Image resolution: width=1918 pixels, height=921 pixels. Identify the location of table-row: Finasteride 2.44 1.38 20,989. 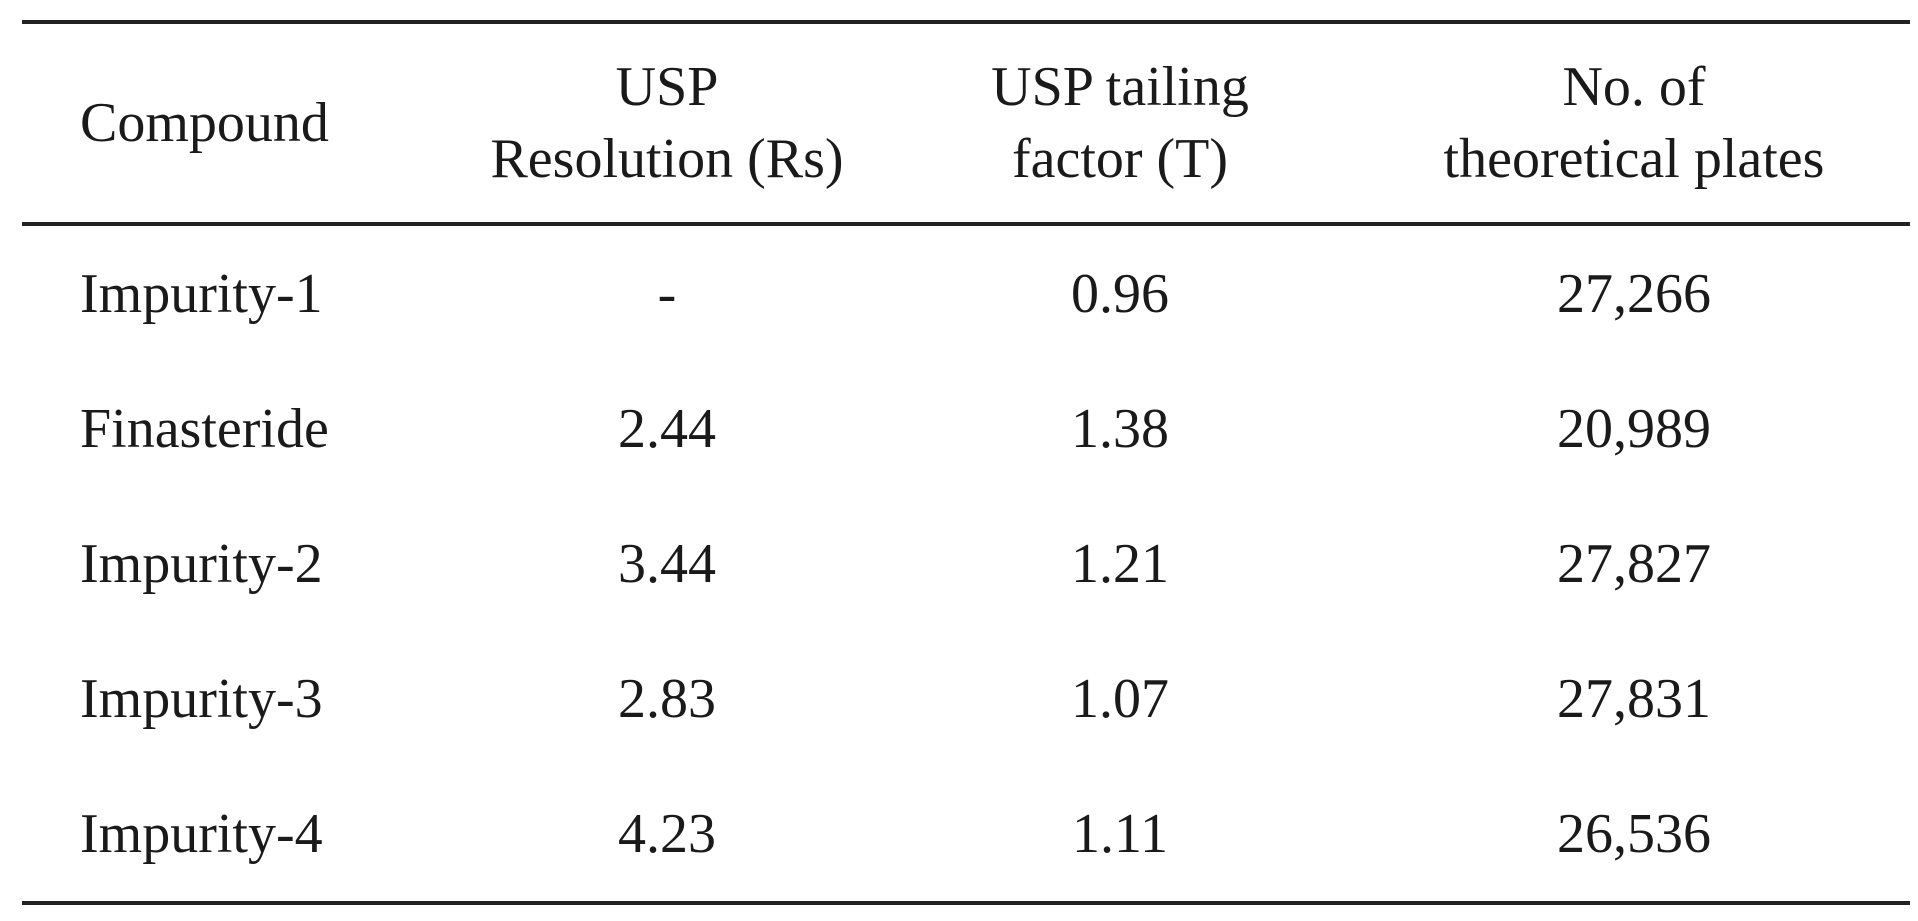
(966, 428).